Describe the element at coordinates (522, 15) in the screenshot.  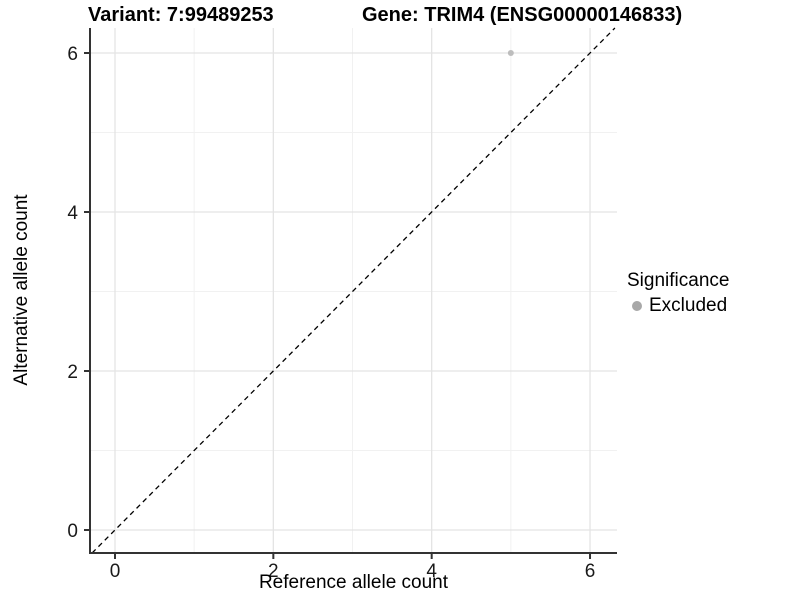
I see `plot-title-gene: Gene: TRIM4 (ENSG00000146833)` at that location.